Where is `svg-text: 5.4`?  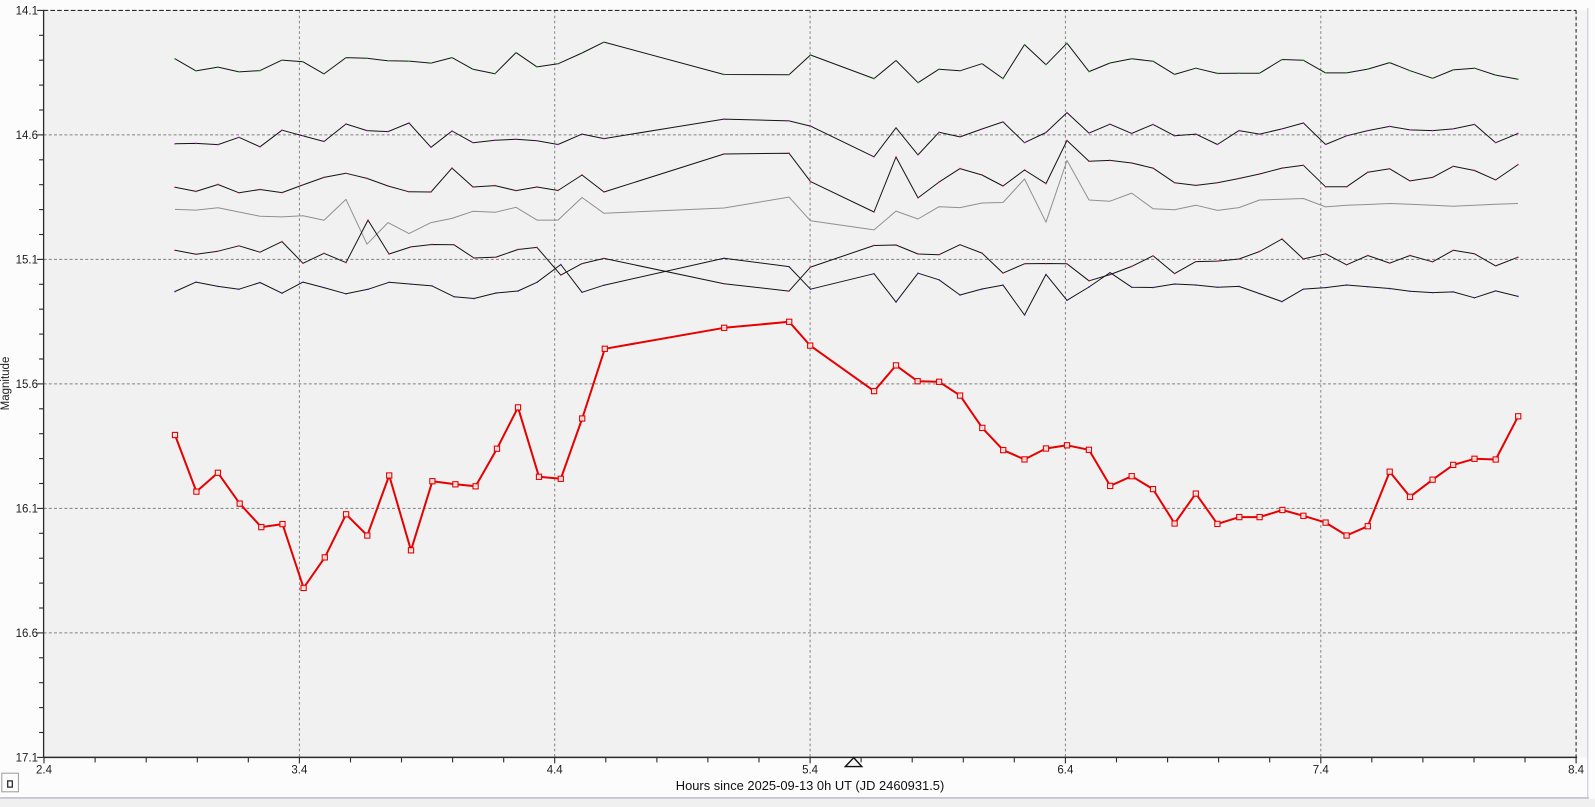
svg-text: 5.4 is located at coordinates (810, 771).